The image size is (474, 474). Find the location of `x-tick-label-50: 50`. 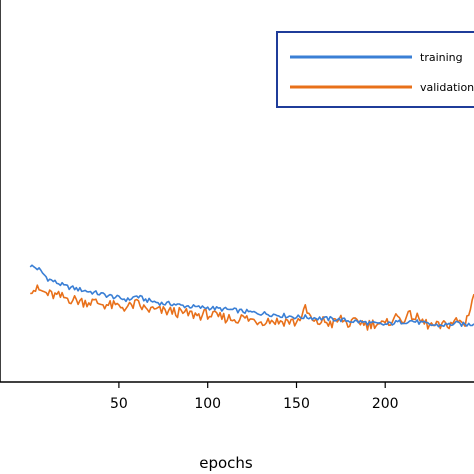

x-tick-label-50: 50 is located at coordinates (119, 404).